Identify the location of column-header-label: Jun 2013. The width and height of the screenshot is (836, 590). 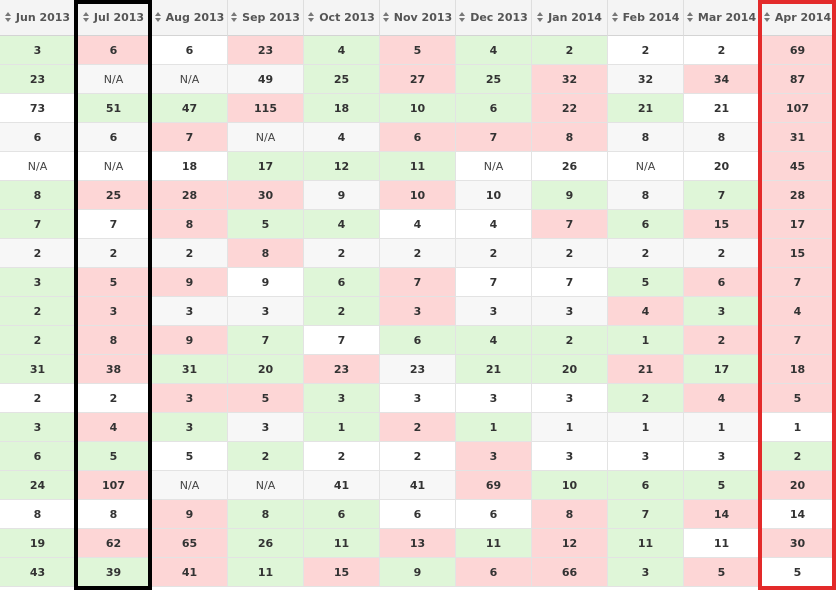
(43, 17).